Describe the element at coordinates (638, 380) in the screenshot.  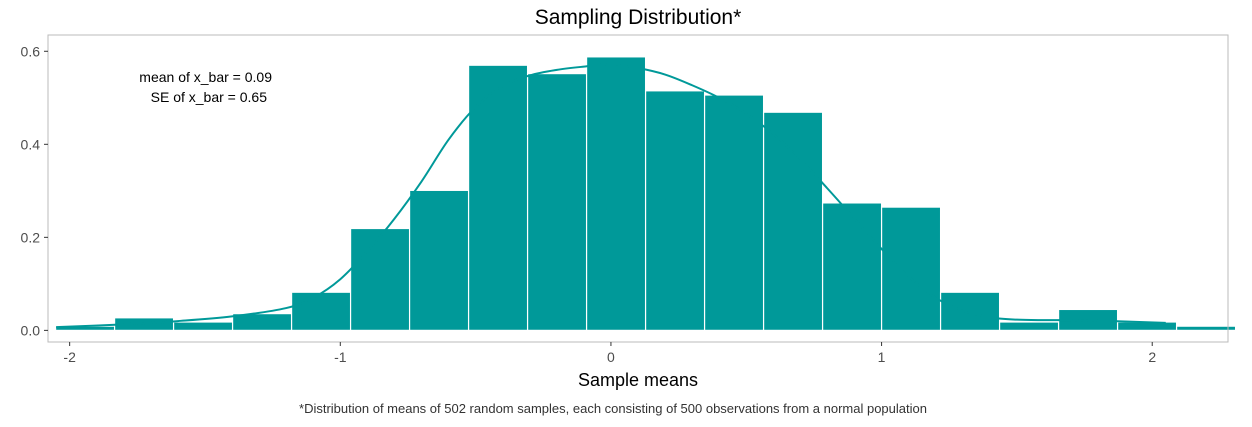
I see `x-axis-title: Sample means` at that location.